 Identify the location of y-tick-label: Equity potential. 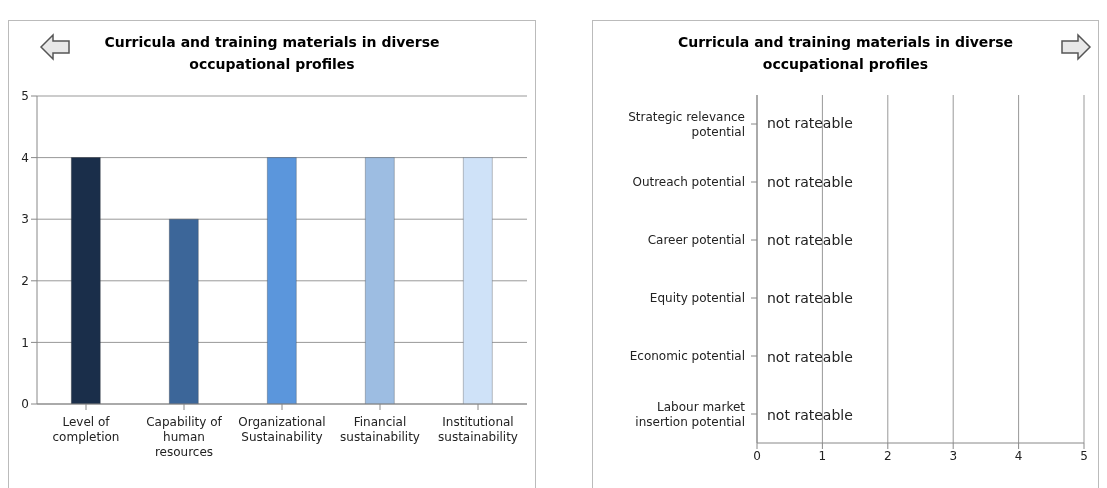
(697, 298).